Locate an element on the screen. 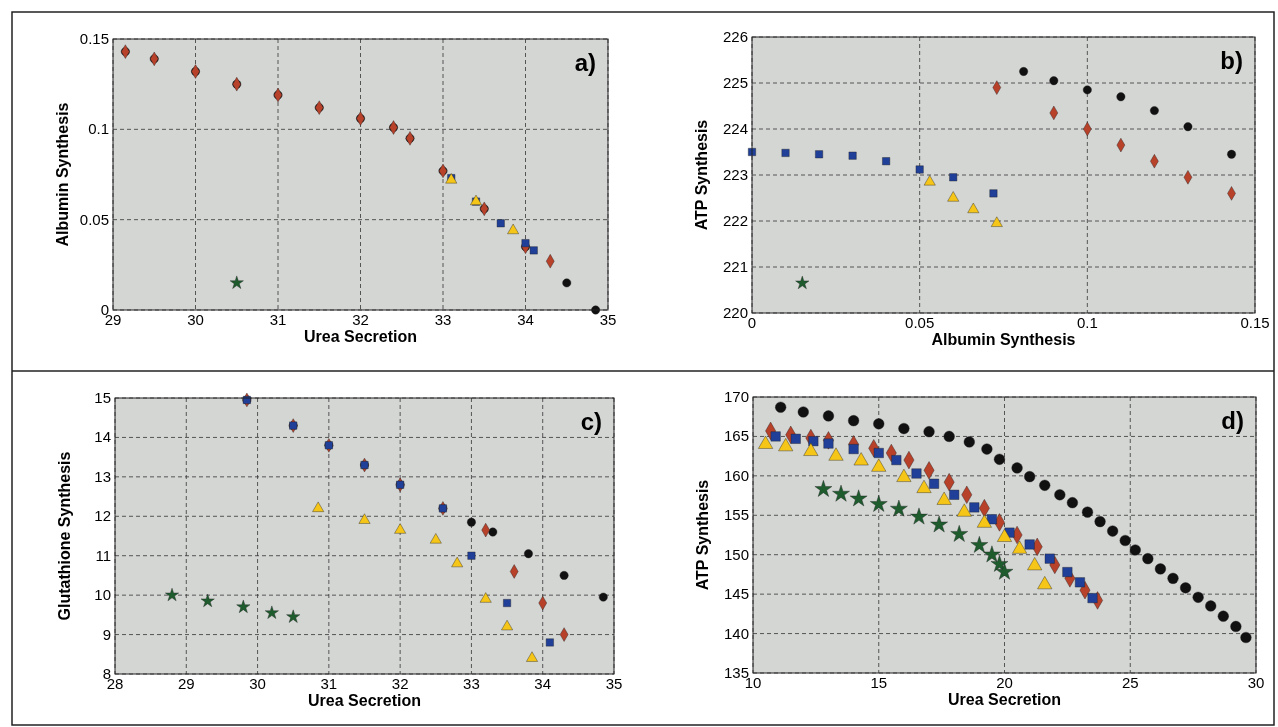 This screenshot has width=1278, height=727. y-tick-label: 0.1 is located at coordinates (98, 129).